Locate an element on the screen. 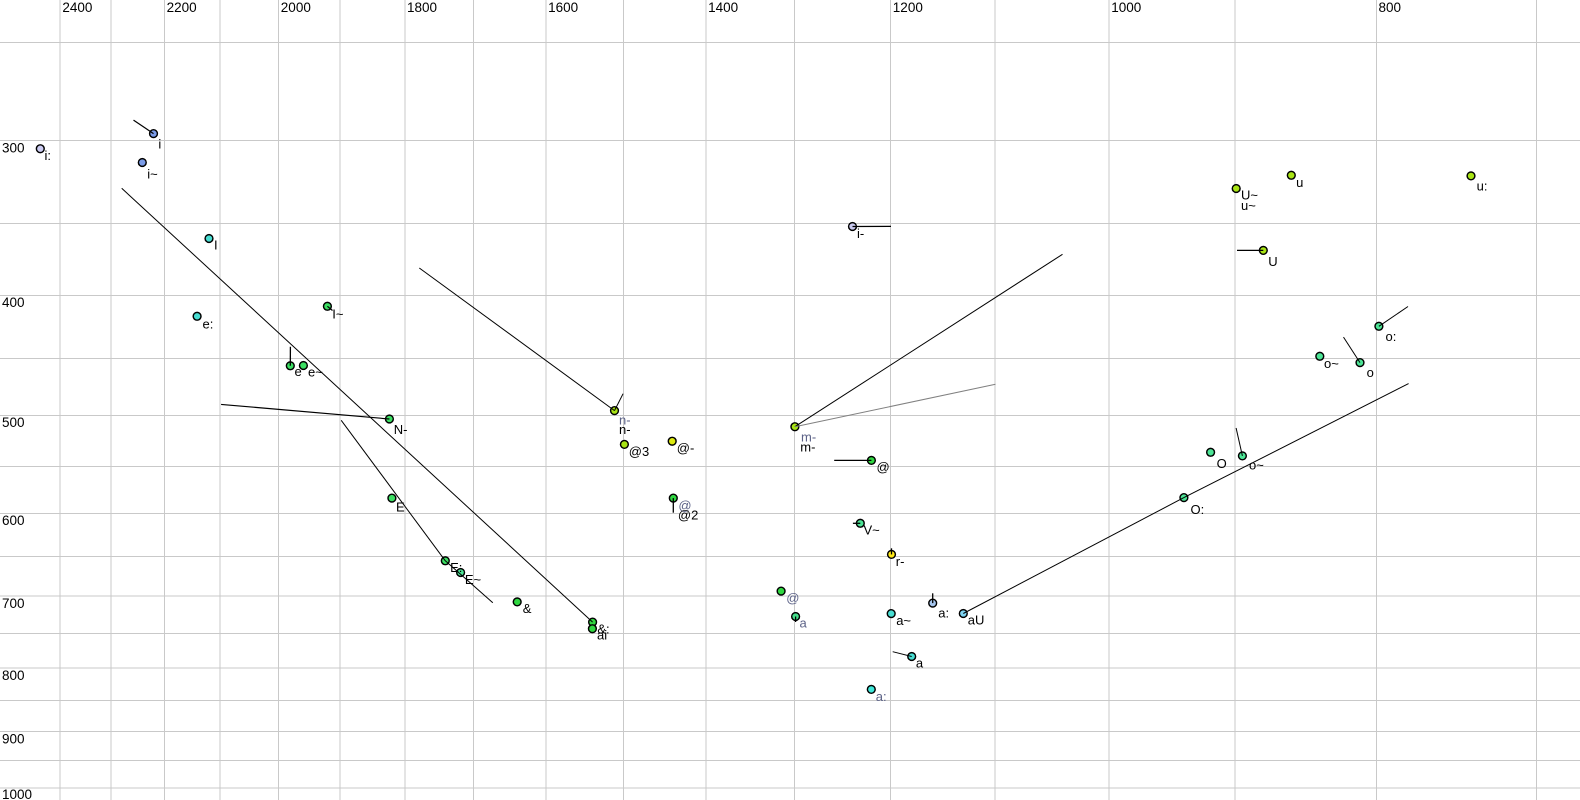 This screenshot has width=1580, height=800. svg-text: I is located at coordinates (216, 244).